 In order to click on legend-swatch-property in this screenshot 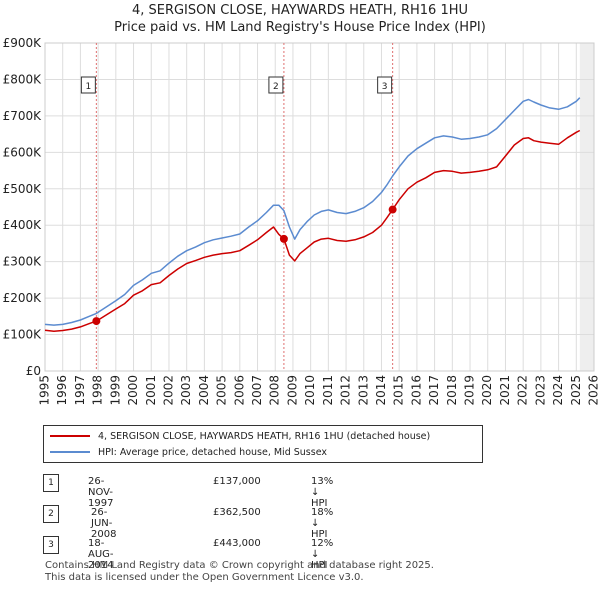, I will do `click(70, 436)`.